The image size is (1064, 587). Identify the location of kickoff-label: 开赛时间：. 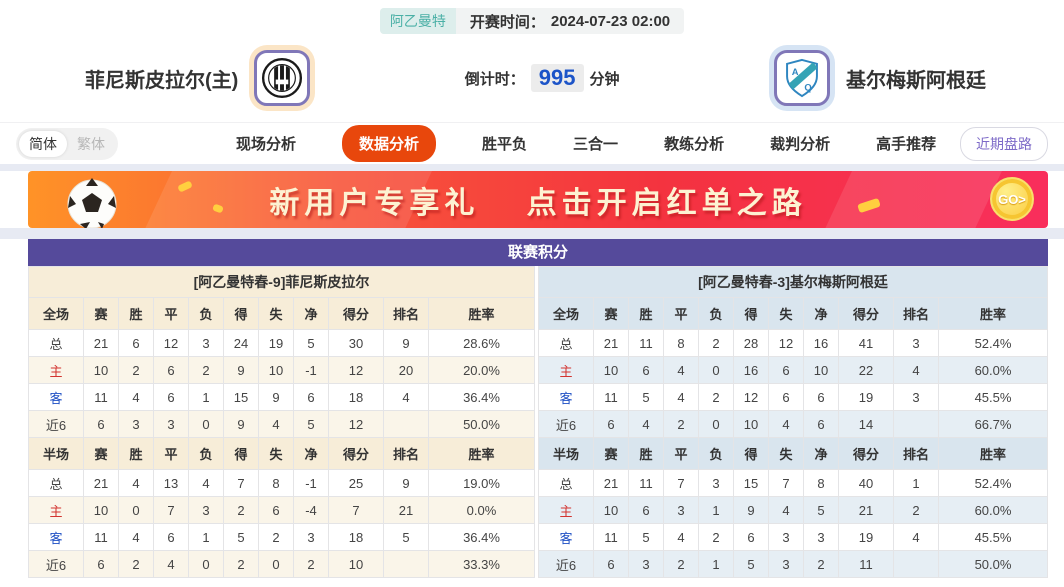
(507, 22).